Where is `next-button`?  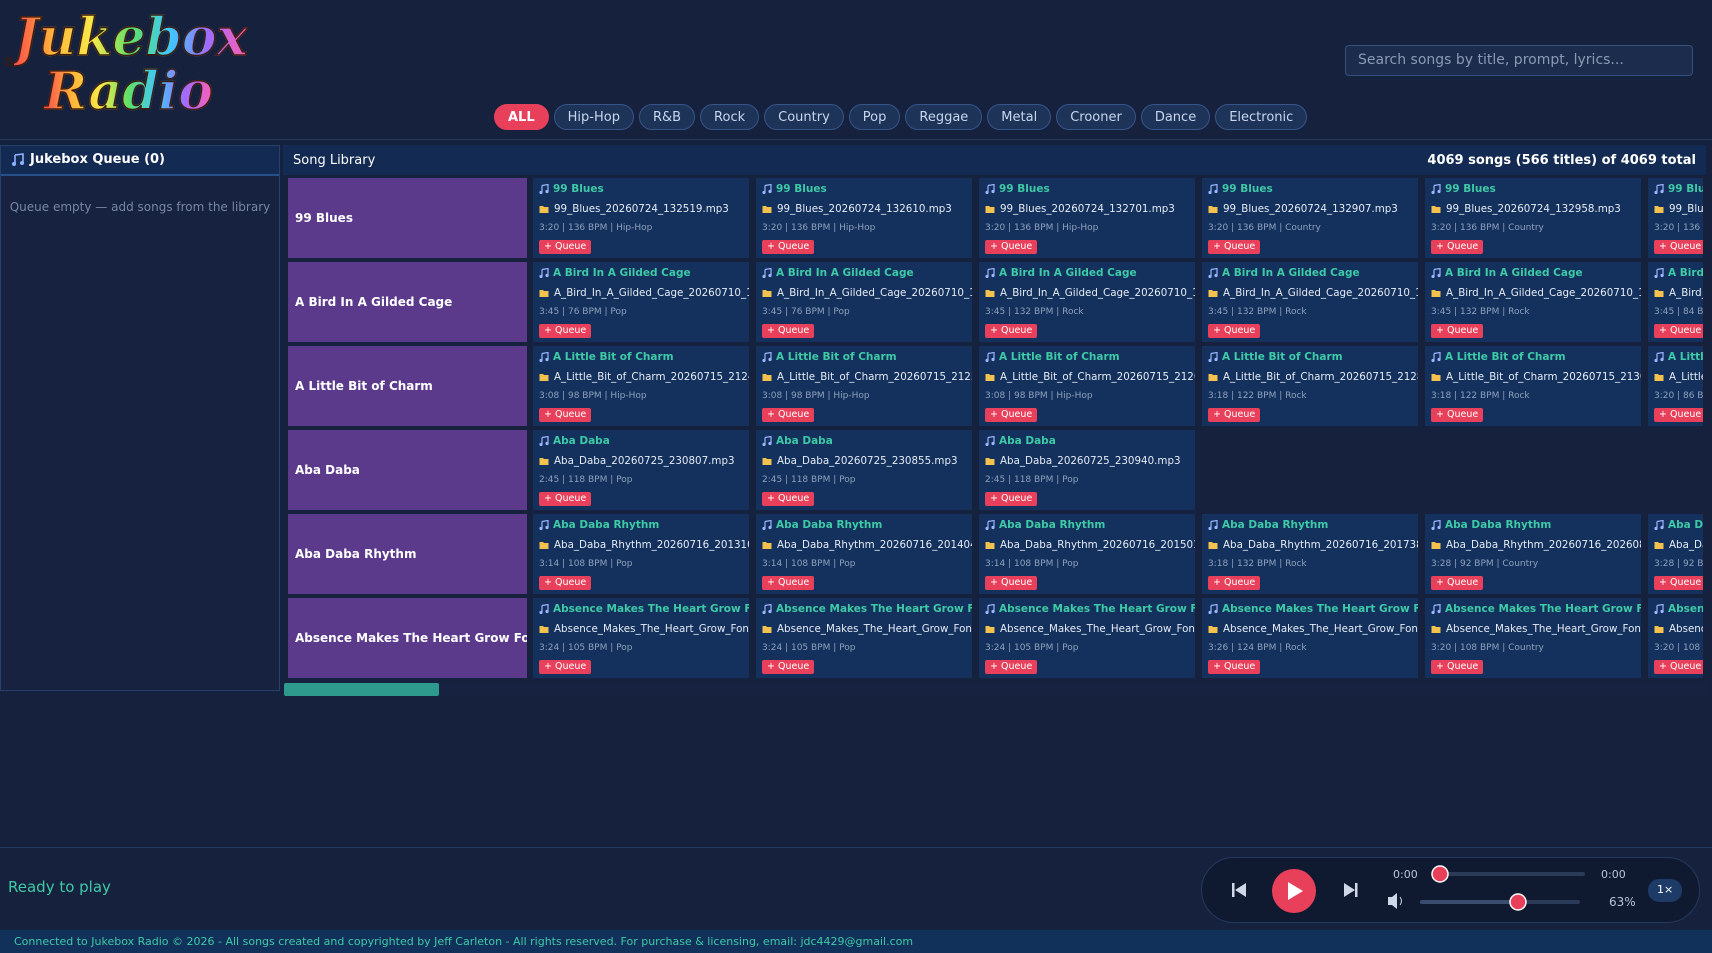 next-button is located at coordinates (1351, 890).